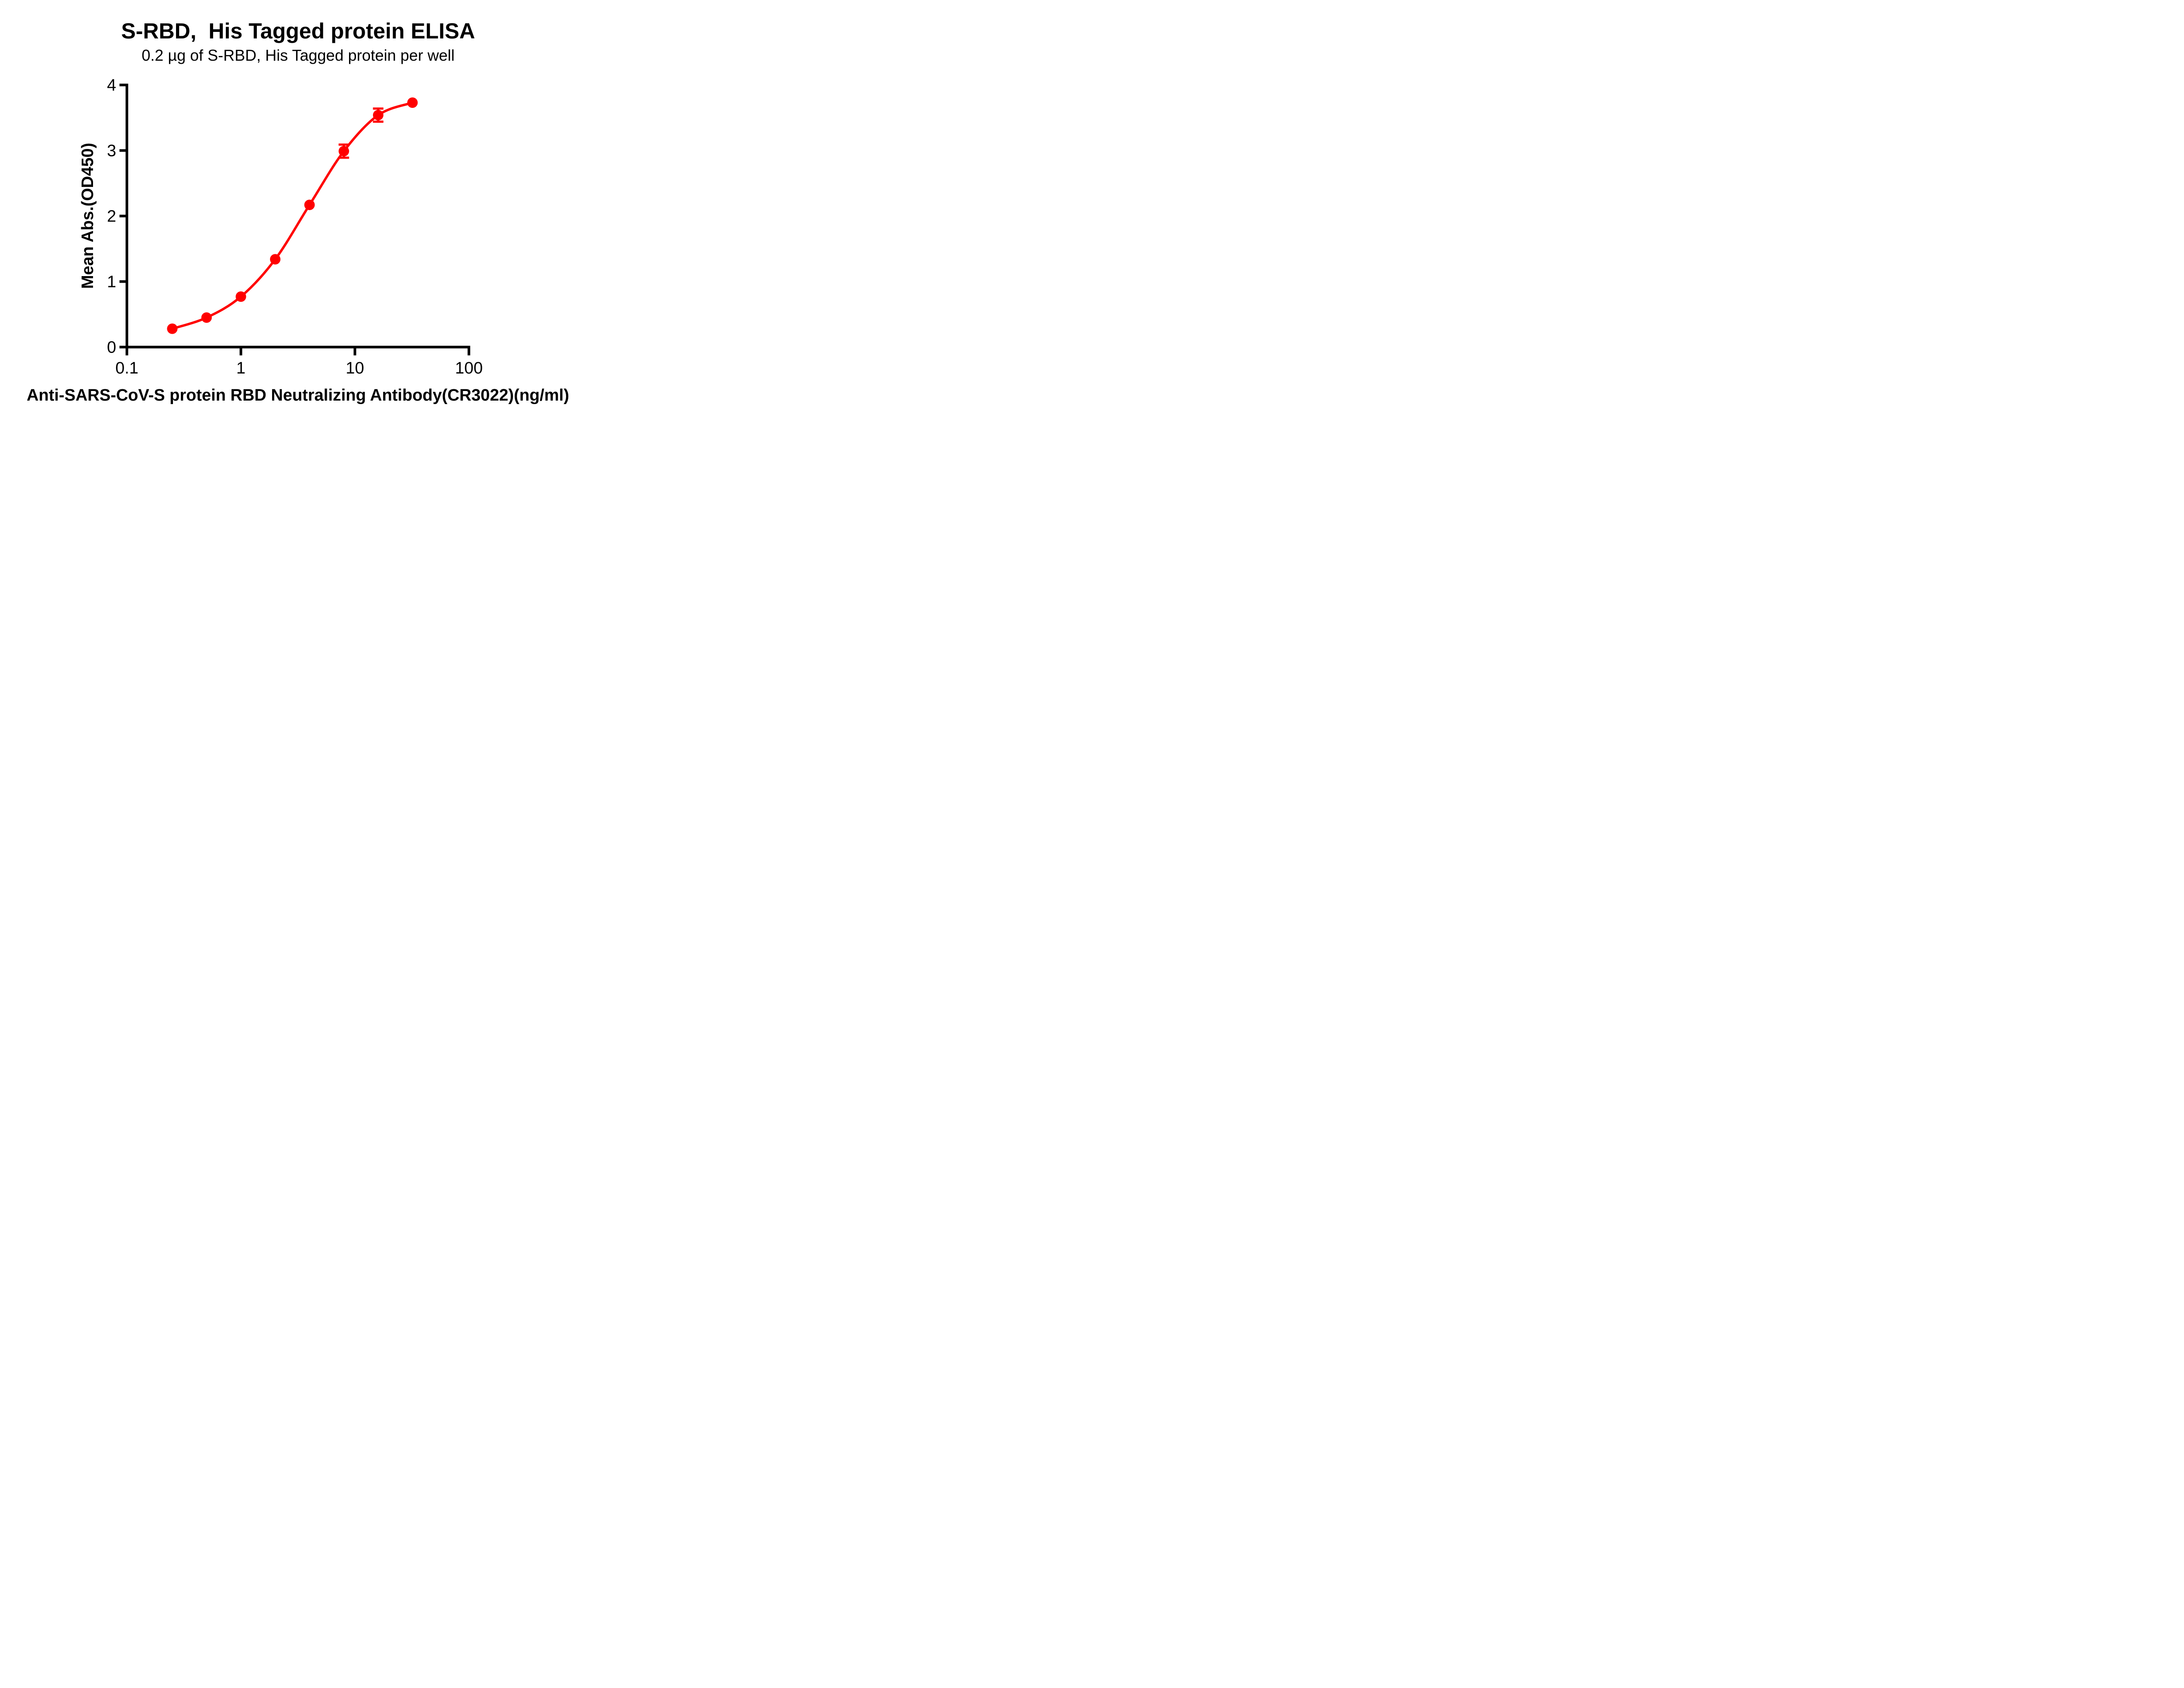  Describe the element at coordinates (299, 368) in the screenshot. I see `x-tick-labels-group: 0.1 1 10 100` at that location.